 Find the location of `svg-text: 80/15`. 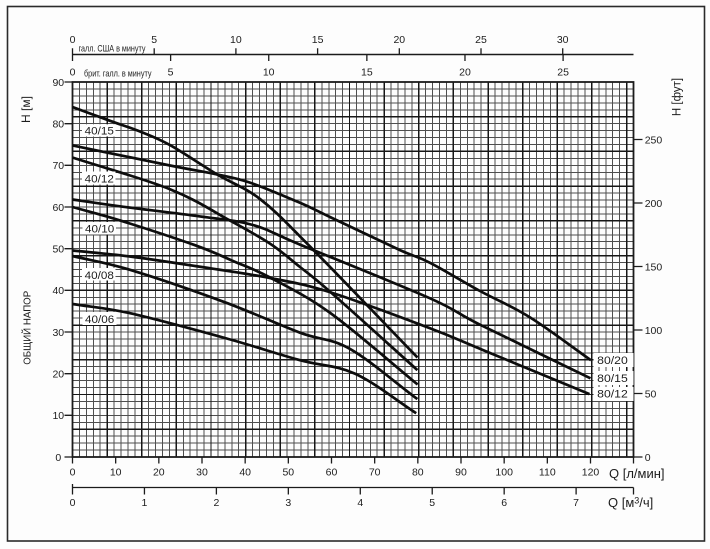

svg-text: 80/15 is located at coordinates (612, 379).